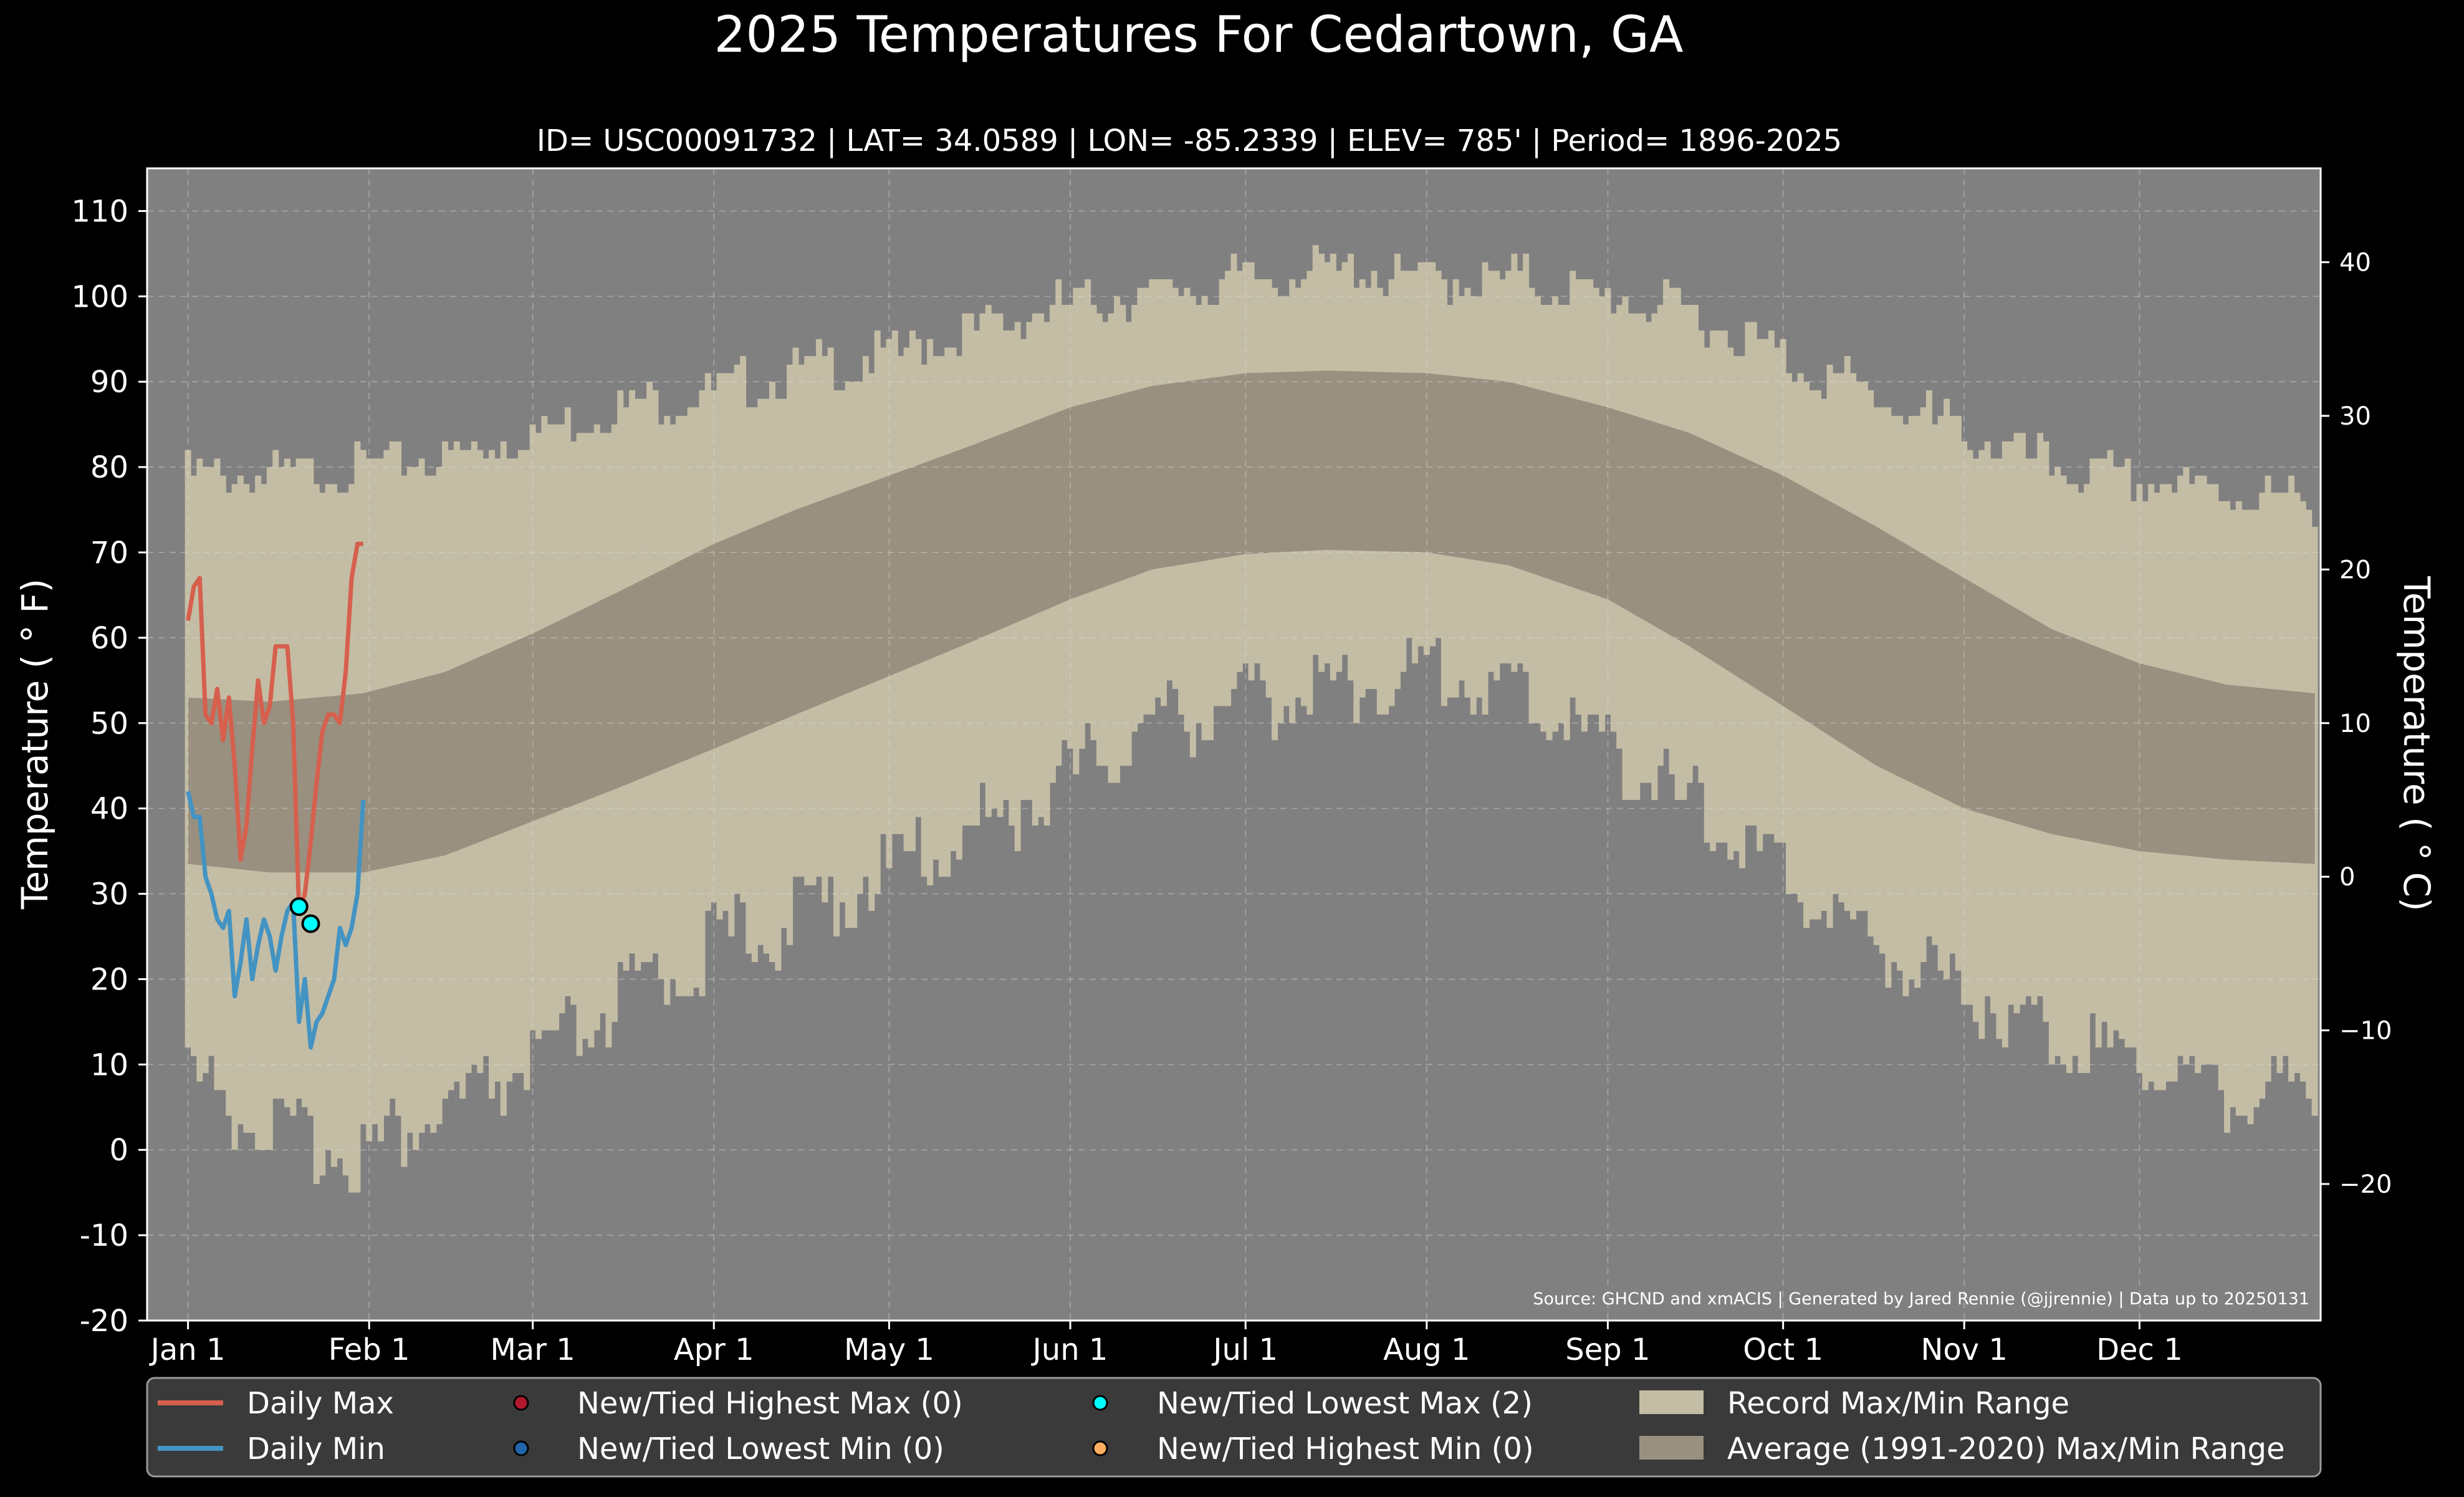  Describe the element at coordinates (889, 1349) in the screenshot. I see `x-tick-label: May 1` at that location.